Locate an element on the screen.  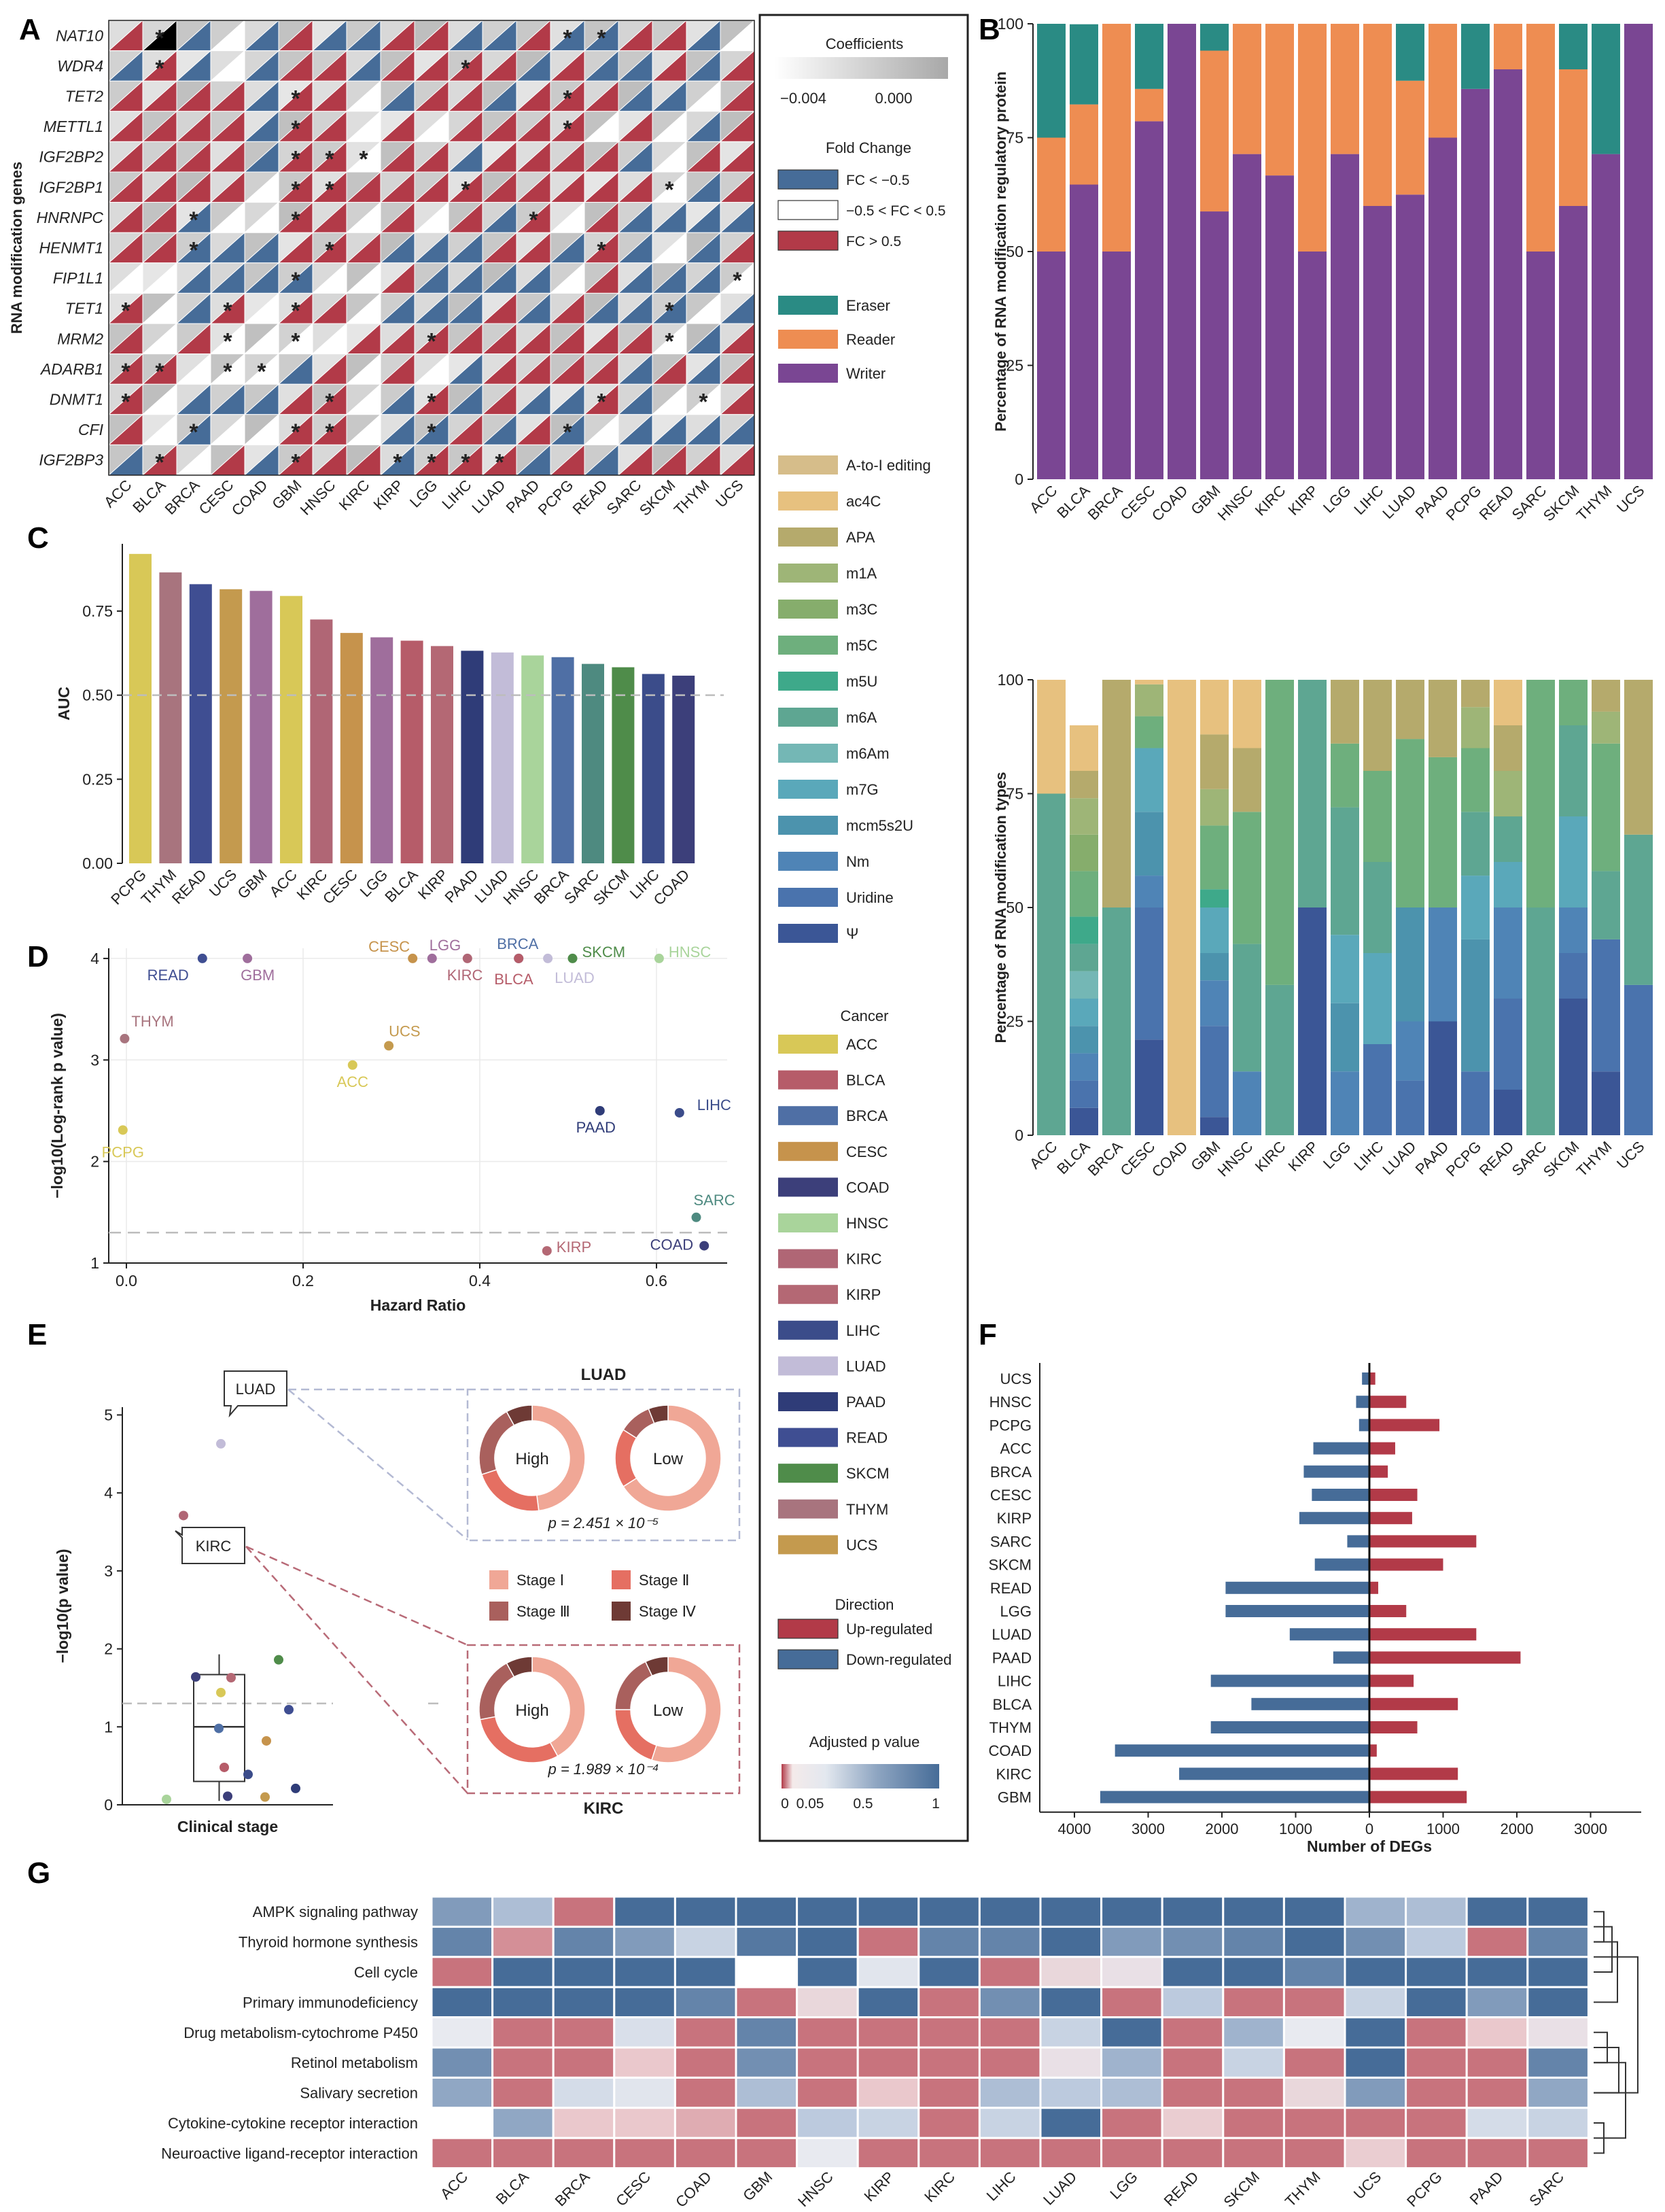
auc-bar-coad is located at coordinates (683, 769).